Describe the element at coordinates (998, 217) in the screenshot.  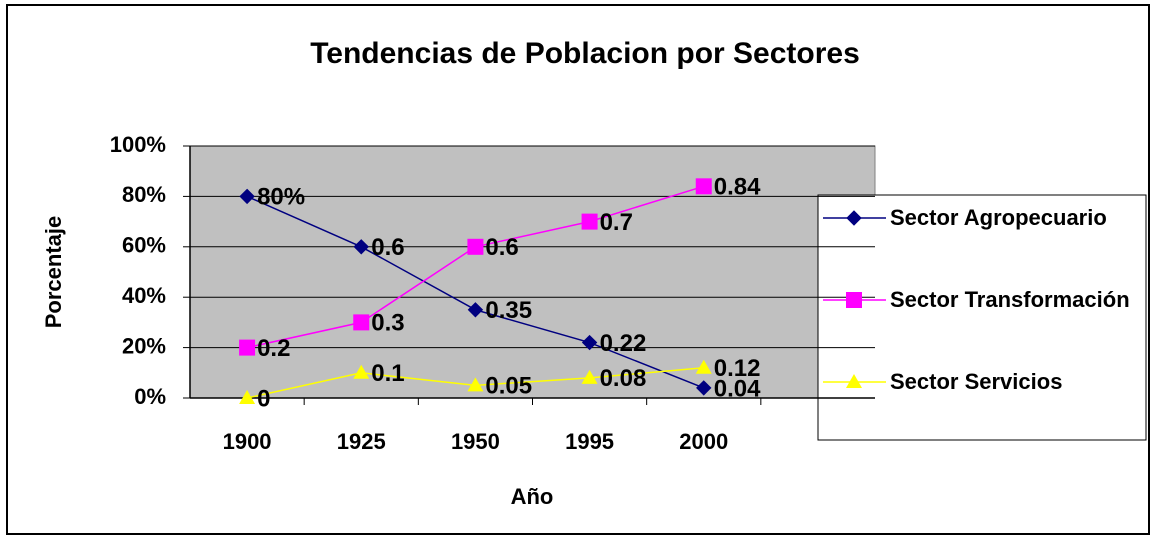
I see `legend-label: Sector Agropecuario` at that location.